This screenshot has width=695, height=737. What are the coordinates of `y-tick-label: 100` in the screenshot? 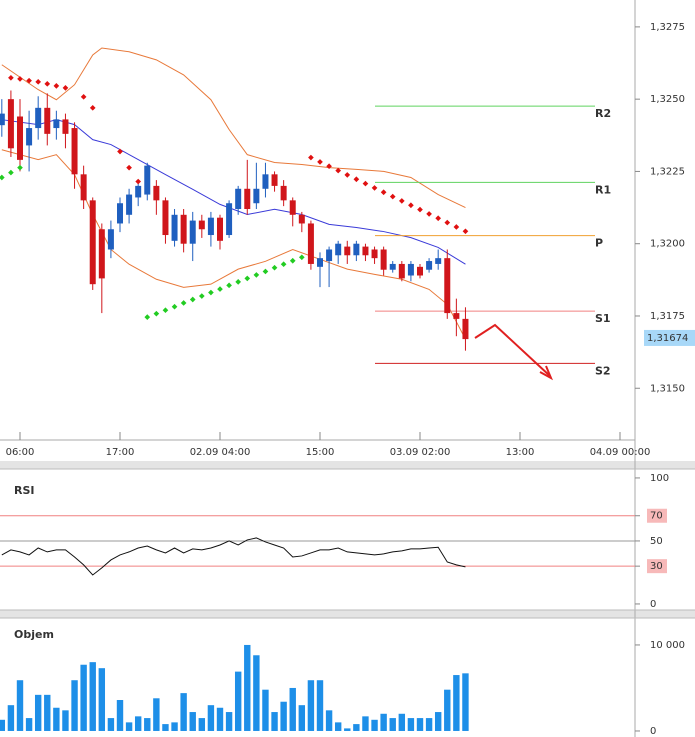 It's located at (659, 478).